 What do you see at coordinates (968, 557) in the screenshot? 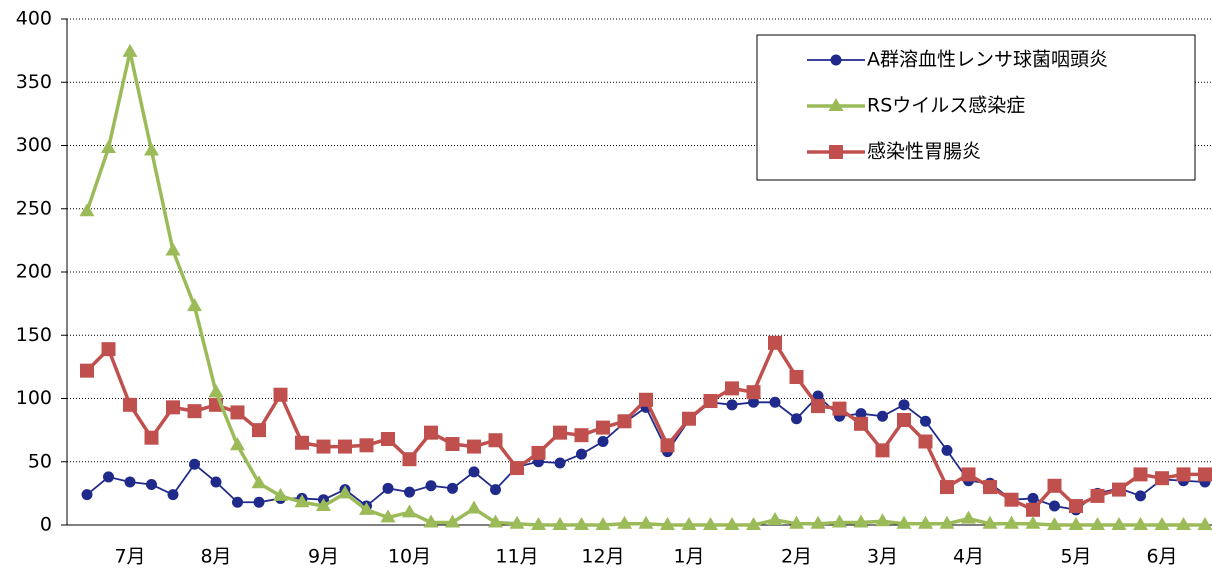
I see `x-tick-label: 4月` at bounding box center [968, 557].